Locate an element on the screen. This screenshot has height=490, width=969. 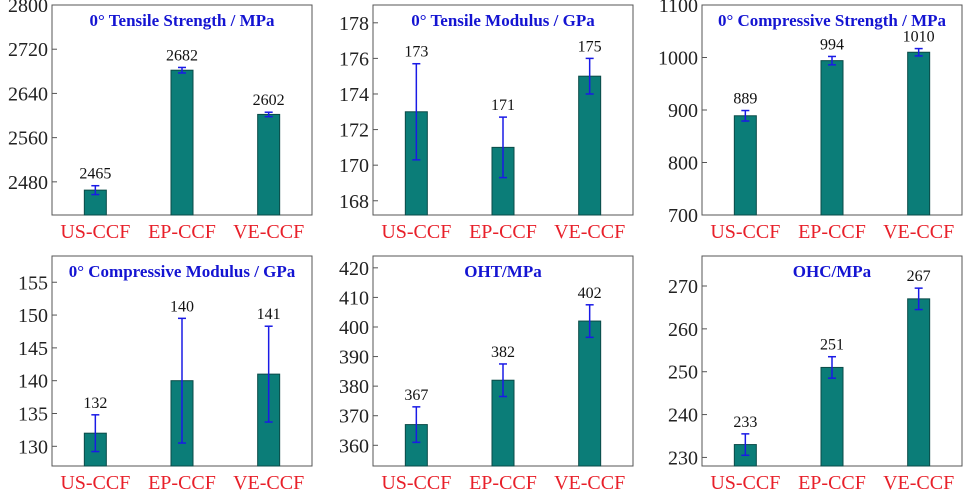
chart-title: 0° Tensile Modulus / GPa is located at coordinates (503, 20).